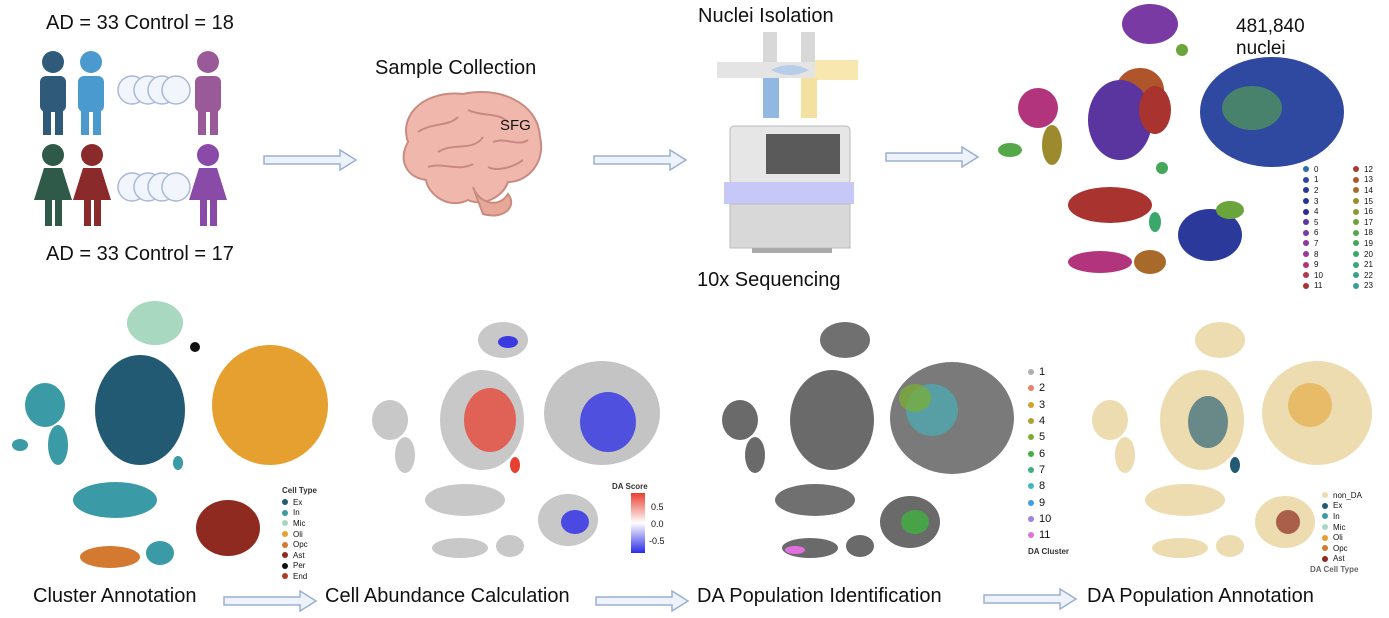 This screenshot has height=618, width=1389. I want to click on microfluidic-chip-icon, so click(787, 75).